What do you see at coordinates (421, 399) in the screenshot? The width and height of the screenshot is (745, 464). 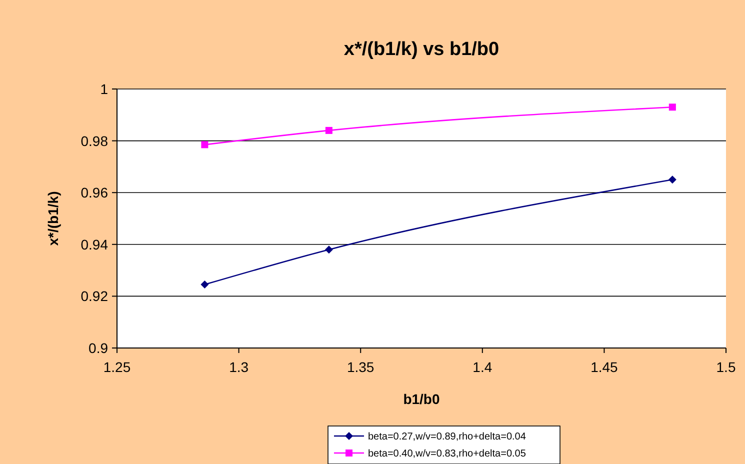 I see `x-axis-title: b1/b0` at bounding box center [421, 399].